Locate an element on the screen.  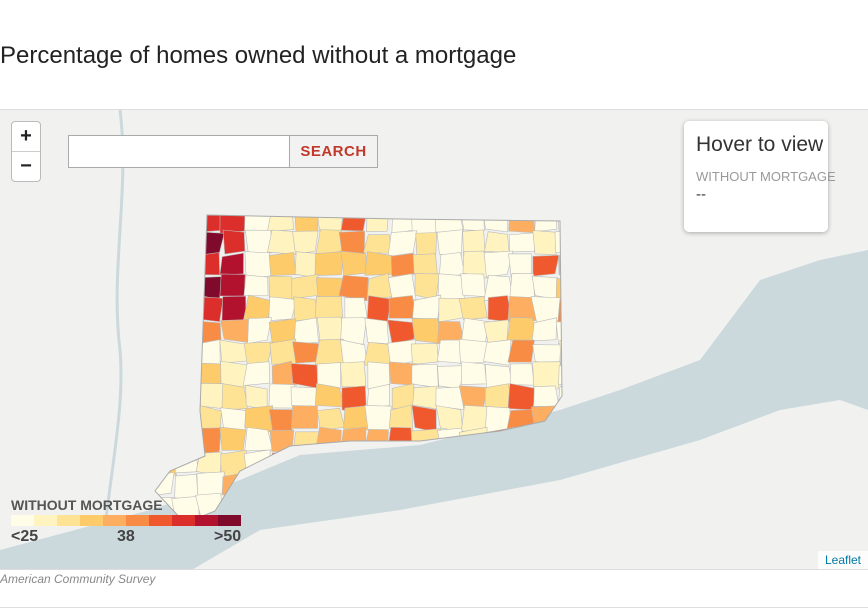
search-input is located at coordinates (179, 151).